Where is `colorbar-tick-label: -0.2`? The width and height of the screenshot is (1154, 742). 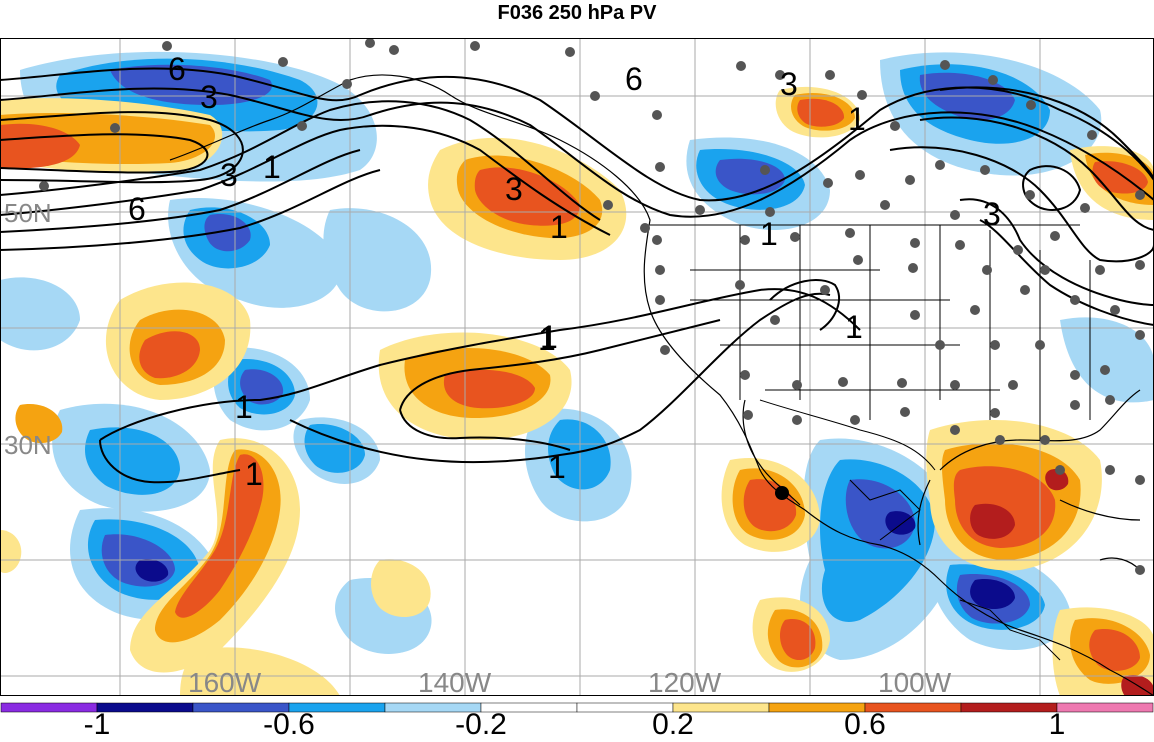
colorbar-tick-label: -0.2 is located at coordinates (481, 725).